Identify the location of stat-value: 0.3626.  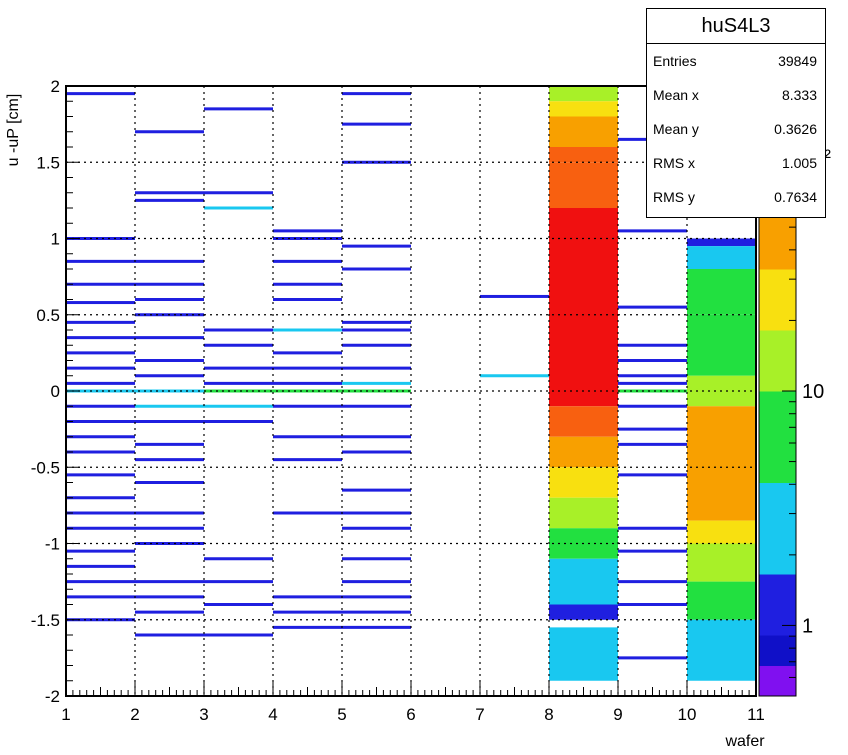
(795, 129).